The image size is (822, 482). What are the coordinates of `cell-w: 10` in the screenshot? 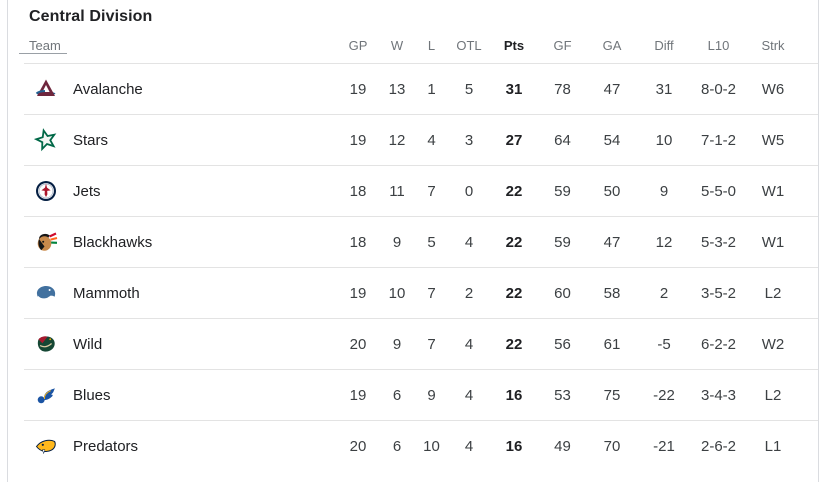 It's located at (397, 293).